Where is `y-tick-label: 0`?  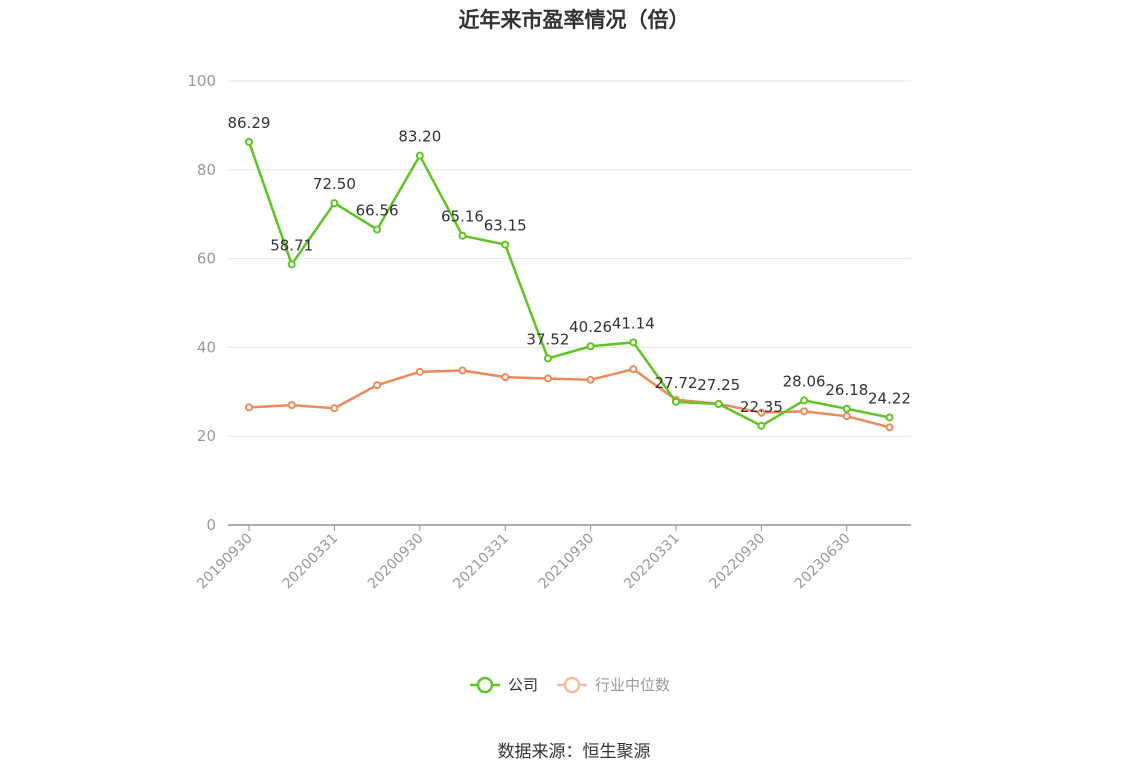 y-tick-label: 0 is located at coordinates (211, 525).